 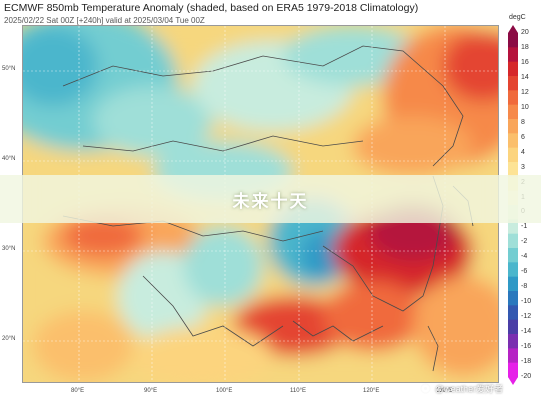 I want to click on colorbar-tick-label: -10, so click(x=526, y=302).